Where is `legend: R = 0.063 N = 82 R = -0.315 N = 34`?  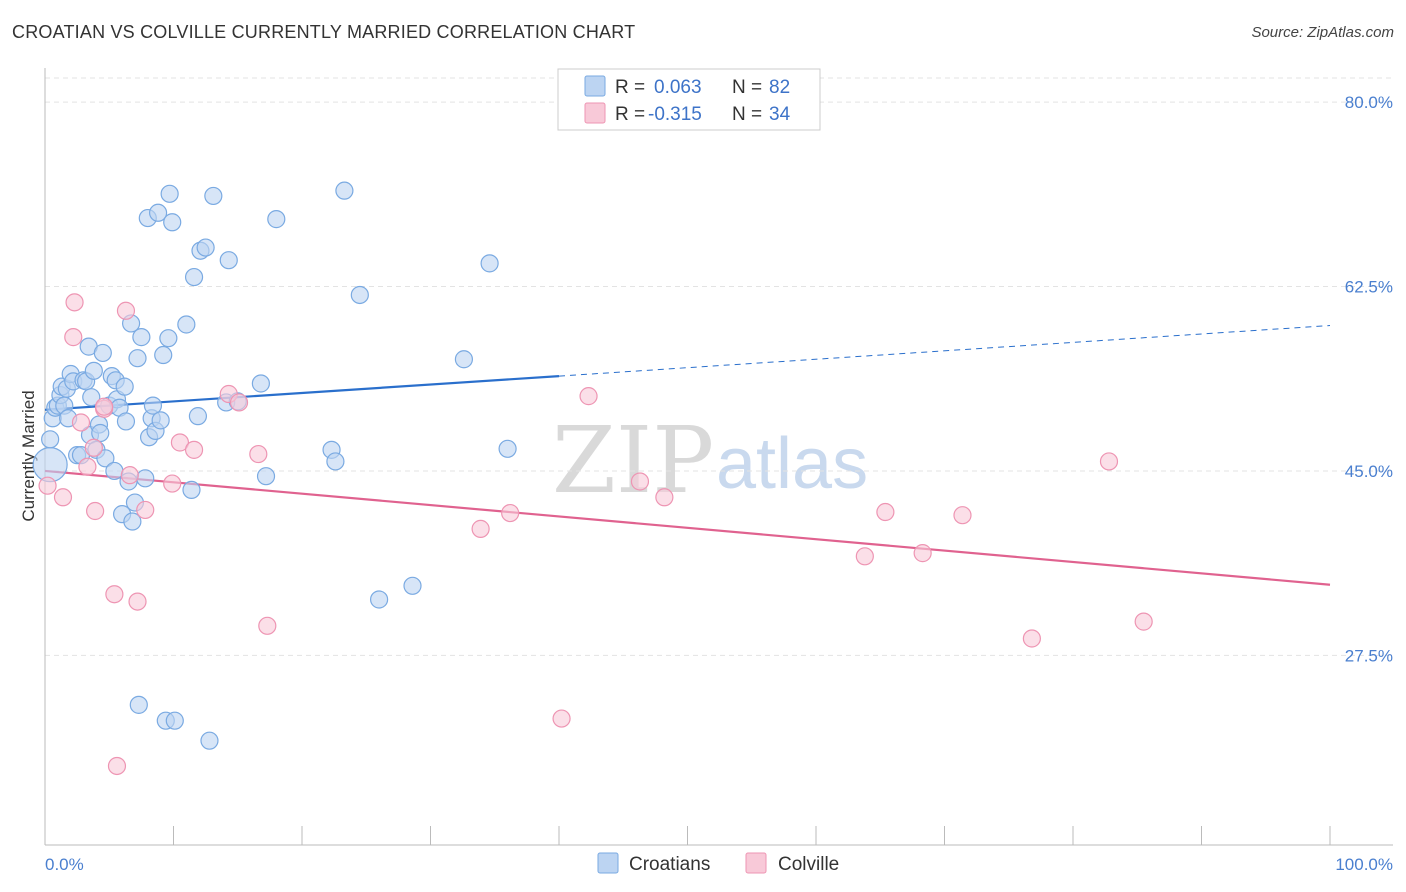 legend: R = 0.063 N = 82 R = -0.315 N = 34 is located at coordinates (689, 99).